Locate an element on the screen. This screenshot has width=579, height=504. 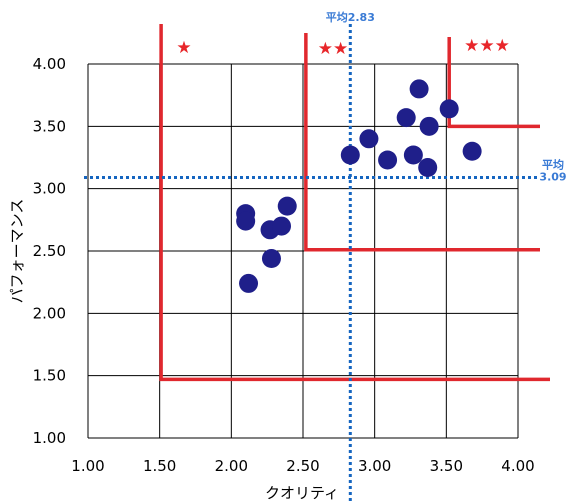
y-axis-title: パフォーマンス is located at coordinates (17, 251).